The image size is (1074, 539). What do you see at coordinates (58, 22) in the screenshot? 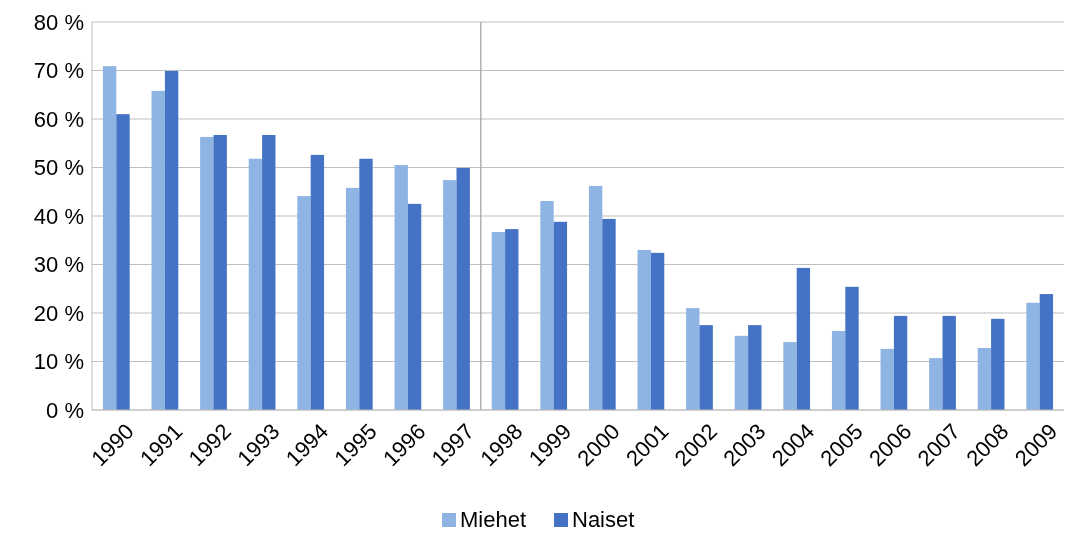
I see `y-tick-label: 80 %` at bounding box center [58, 22].